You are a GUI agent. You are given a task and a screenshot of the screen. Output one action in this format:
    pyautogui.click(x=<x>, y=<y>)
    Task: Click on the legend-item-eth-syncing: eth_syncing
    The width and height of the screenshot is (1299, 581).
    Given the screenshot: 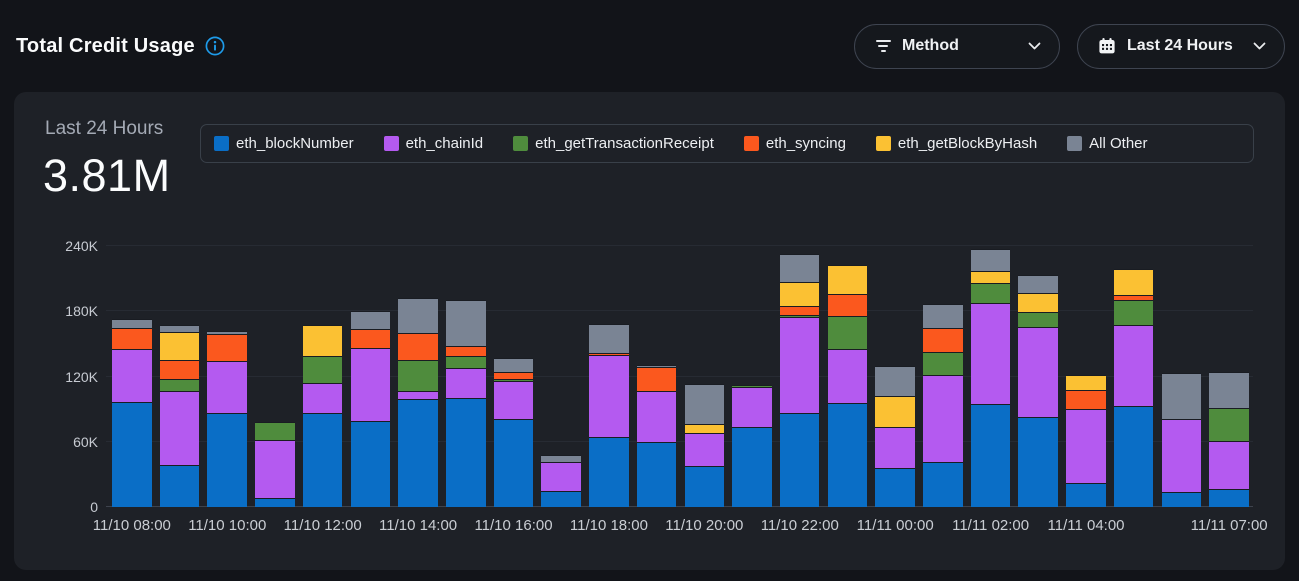 What is the action you would take?
    pyautogui.click(x=794, y=143)
    